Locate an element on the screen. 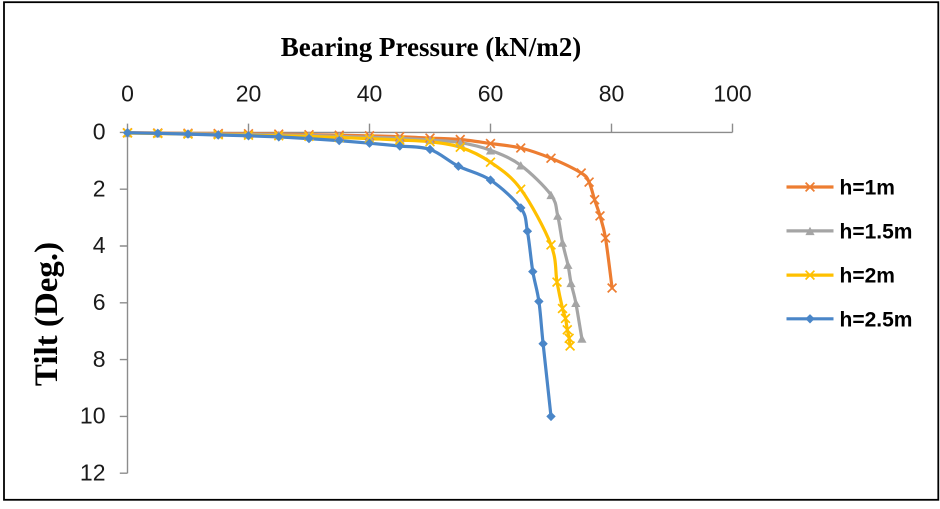 The image size is (940, 509). svg-text: 8 is located at coordinates (99, 359).